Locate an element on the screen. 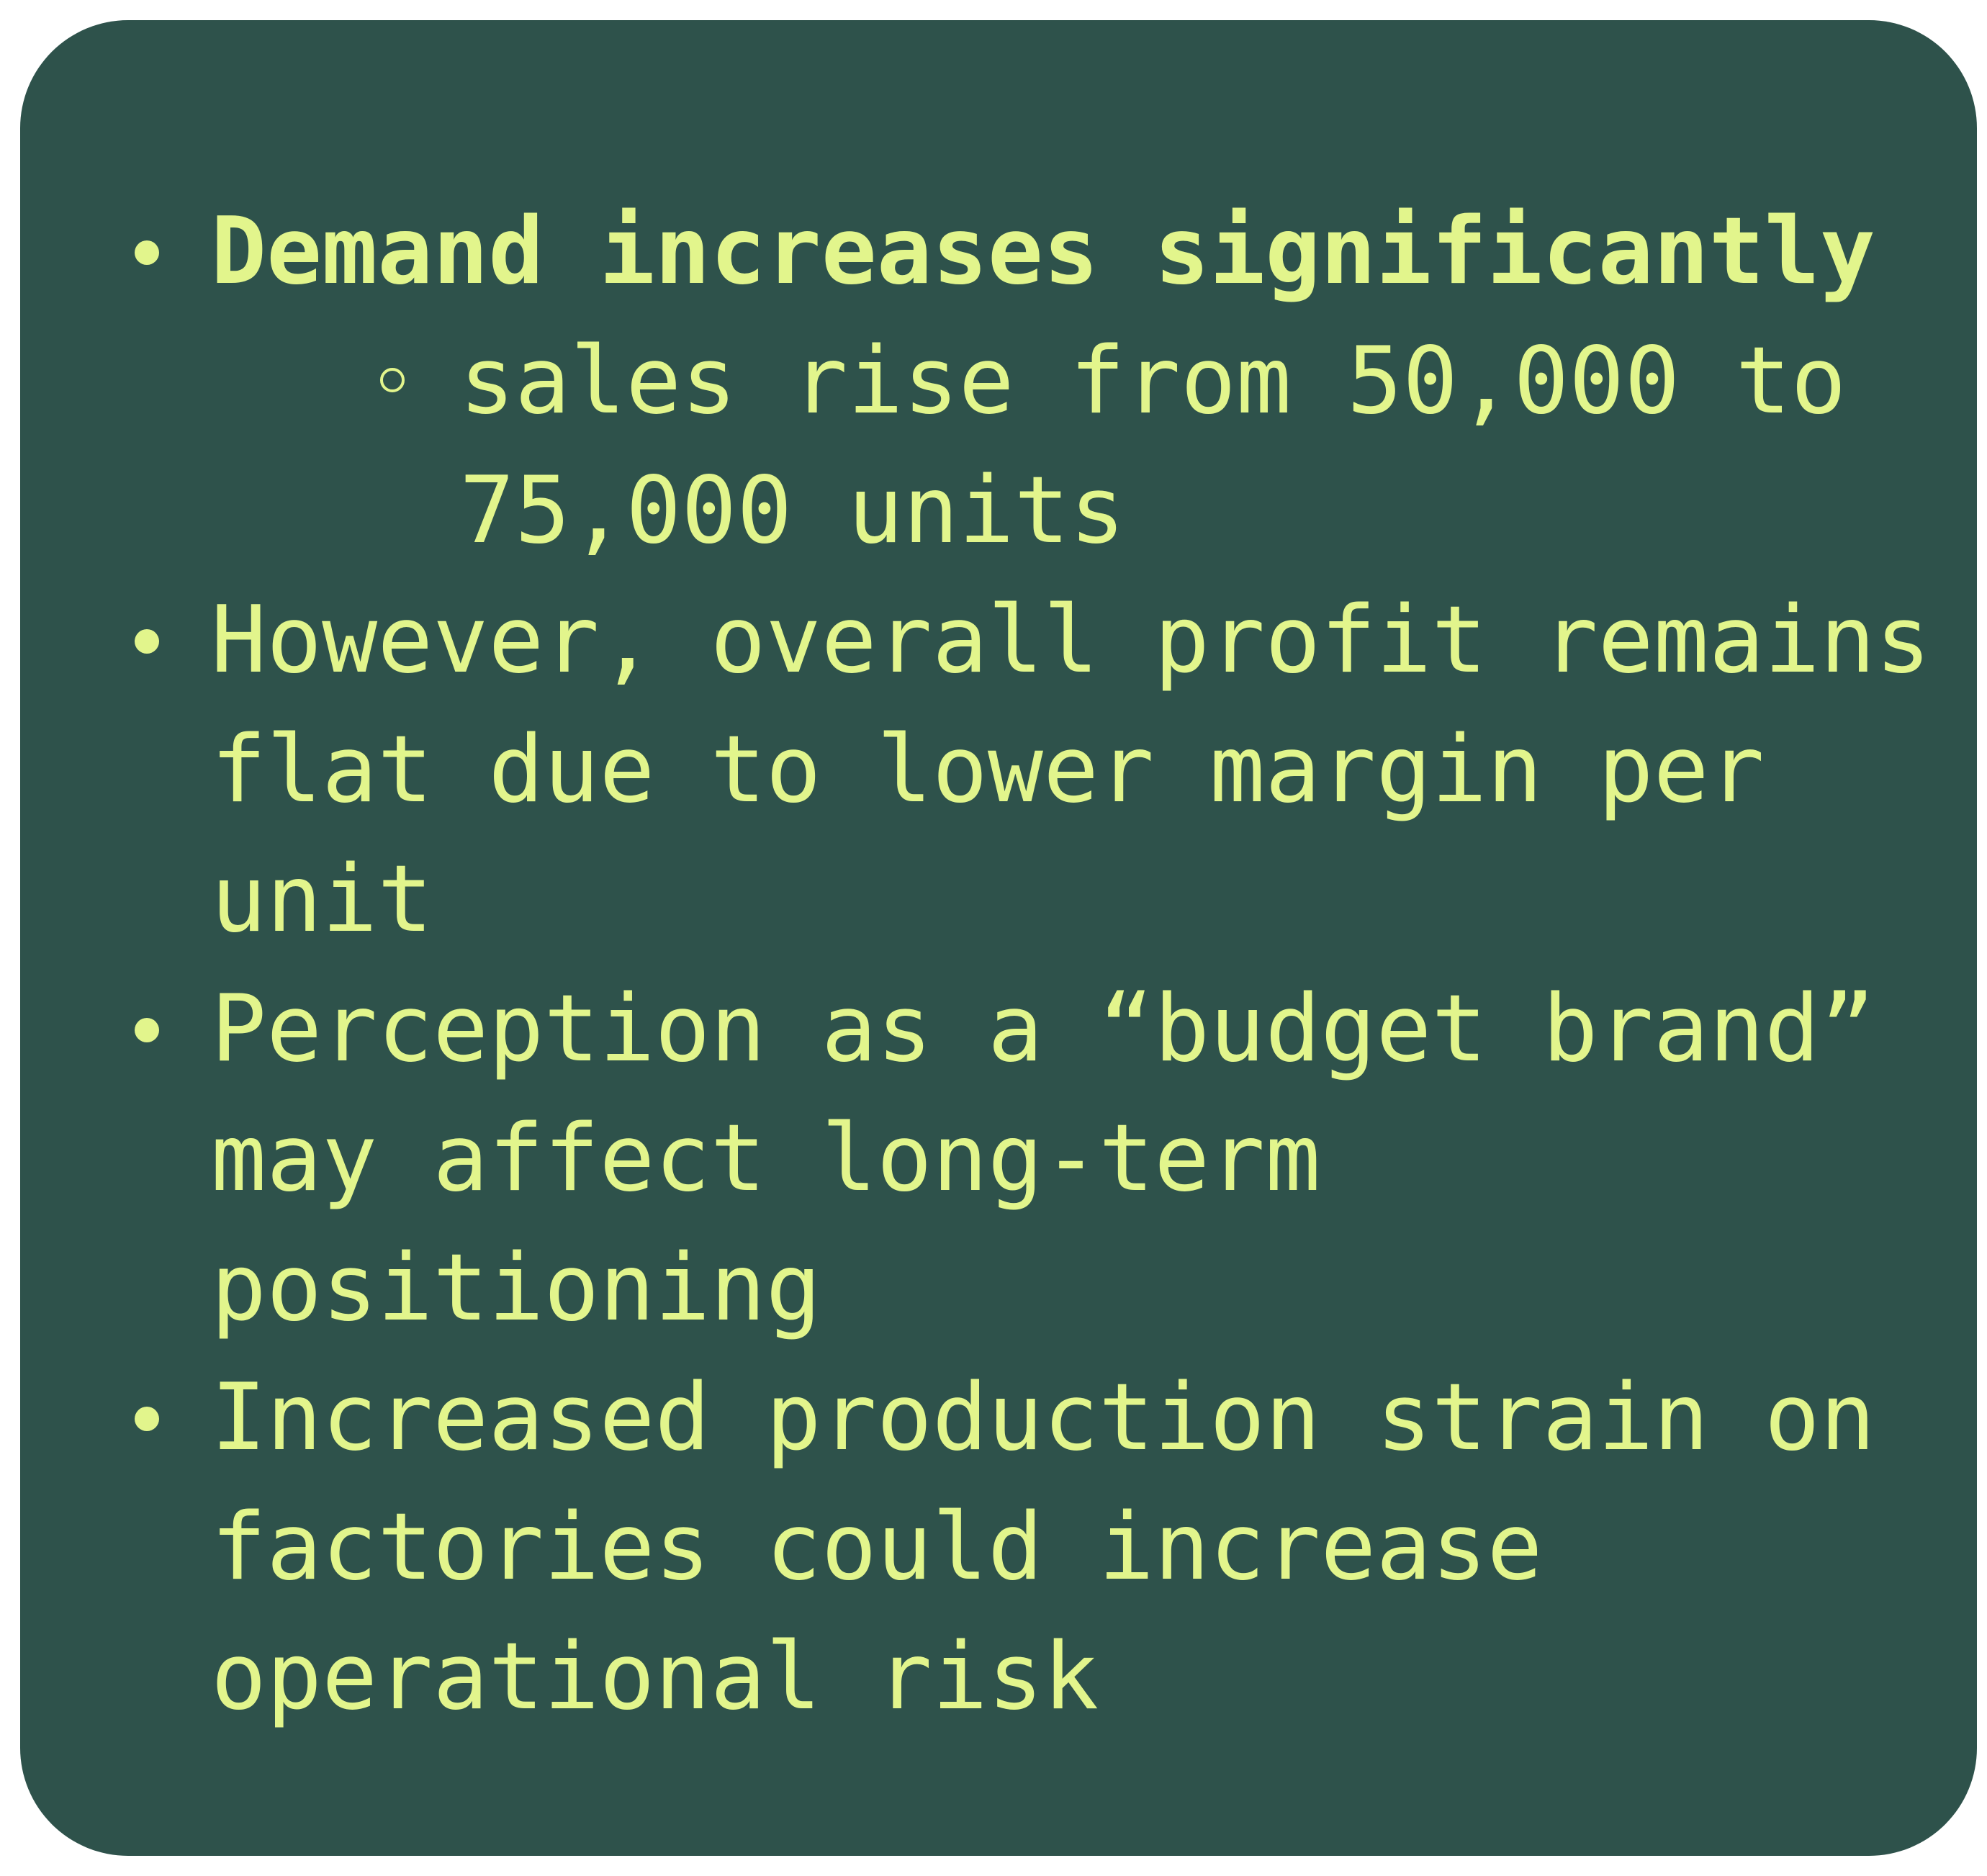 The width and height of the screenshot is (1987, 1876). sub-item-text: 75,000 units is located at coordinates (792, 511).